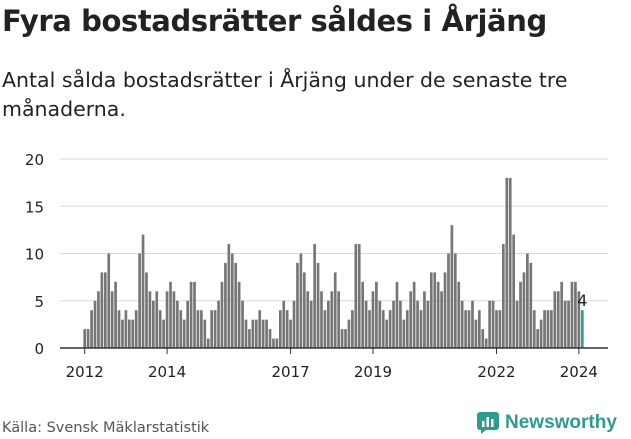  What do you see at coordinates (582, 329) in the screenshot?
I see `bar-latest` at bounding box center [582, 329].